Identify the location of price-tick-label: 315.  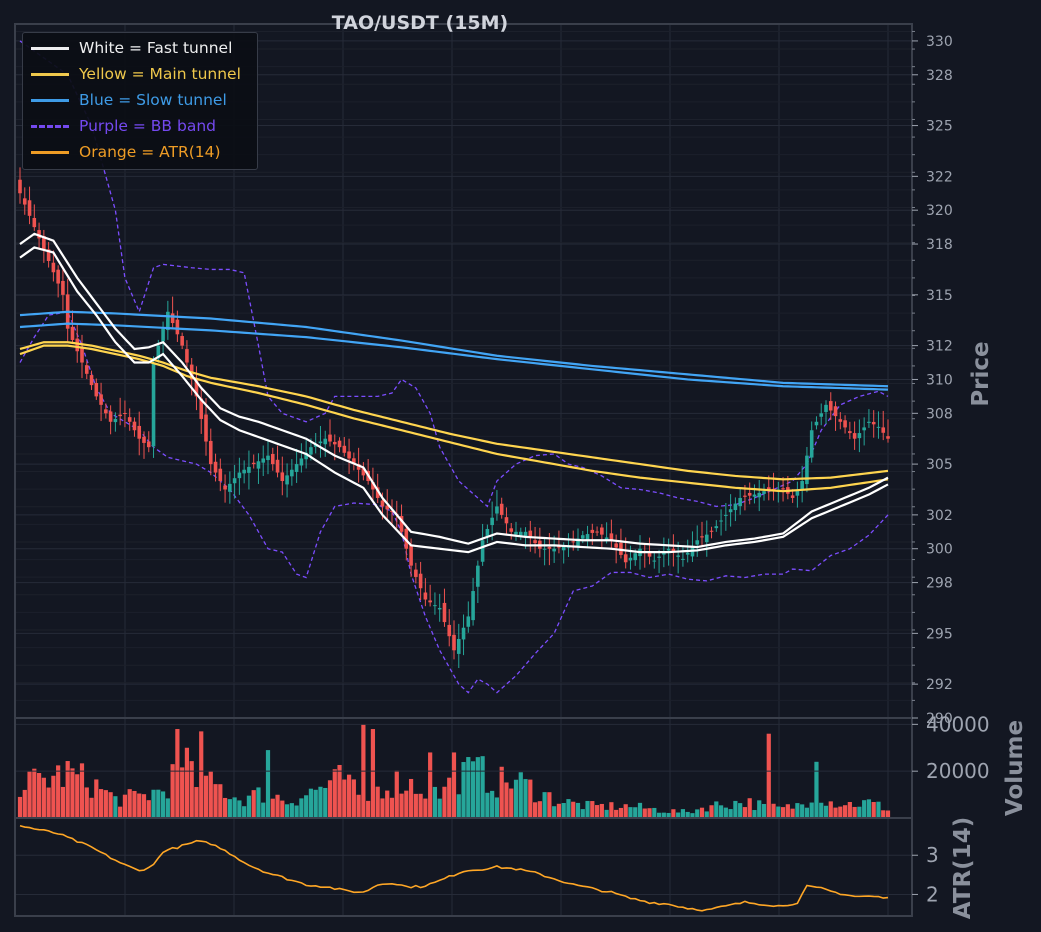
(939, 296).